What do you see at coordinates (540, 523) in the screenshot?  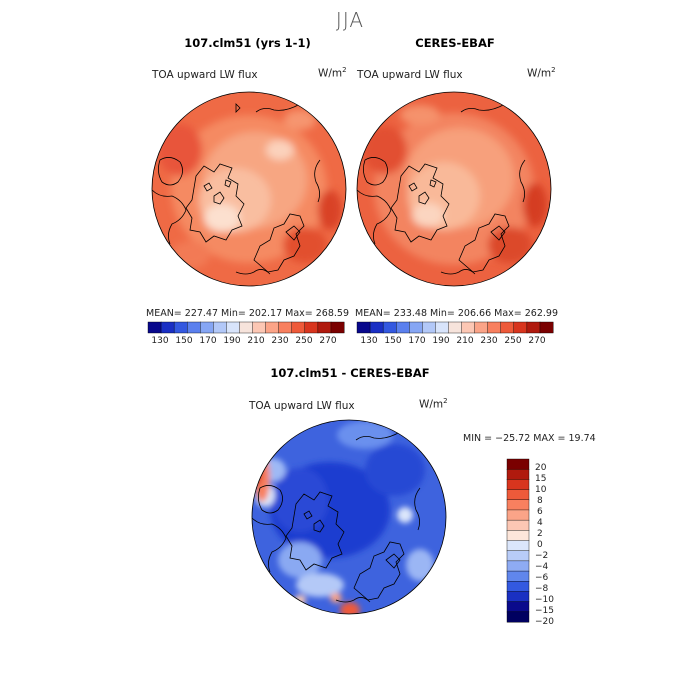 I see `tick-label: 4` at bounding box center [540, 523].